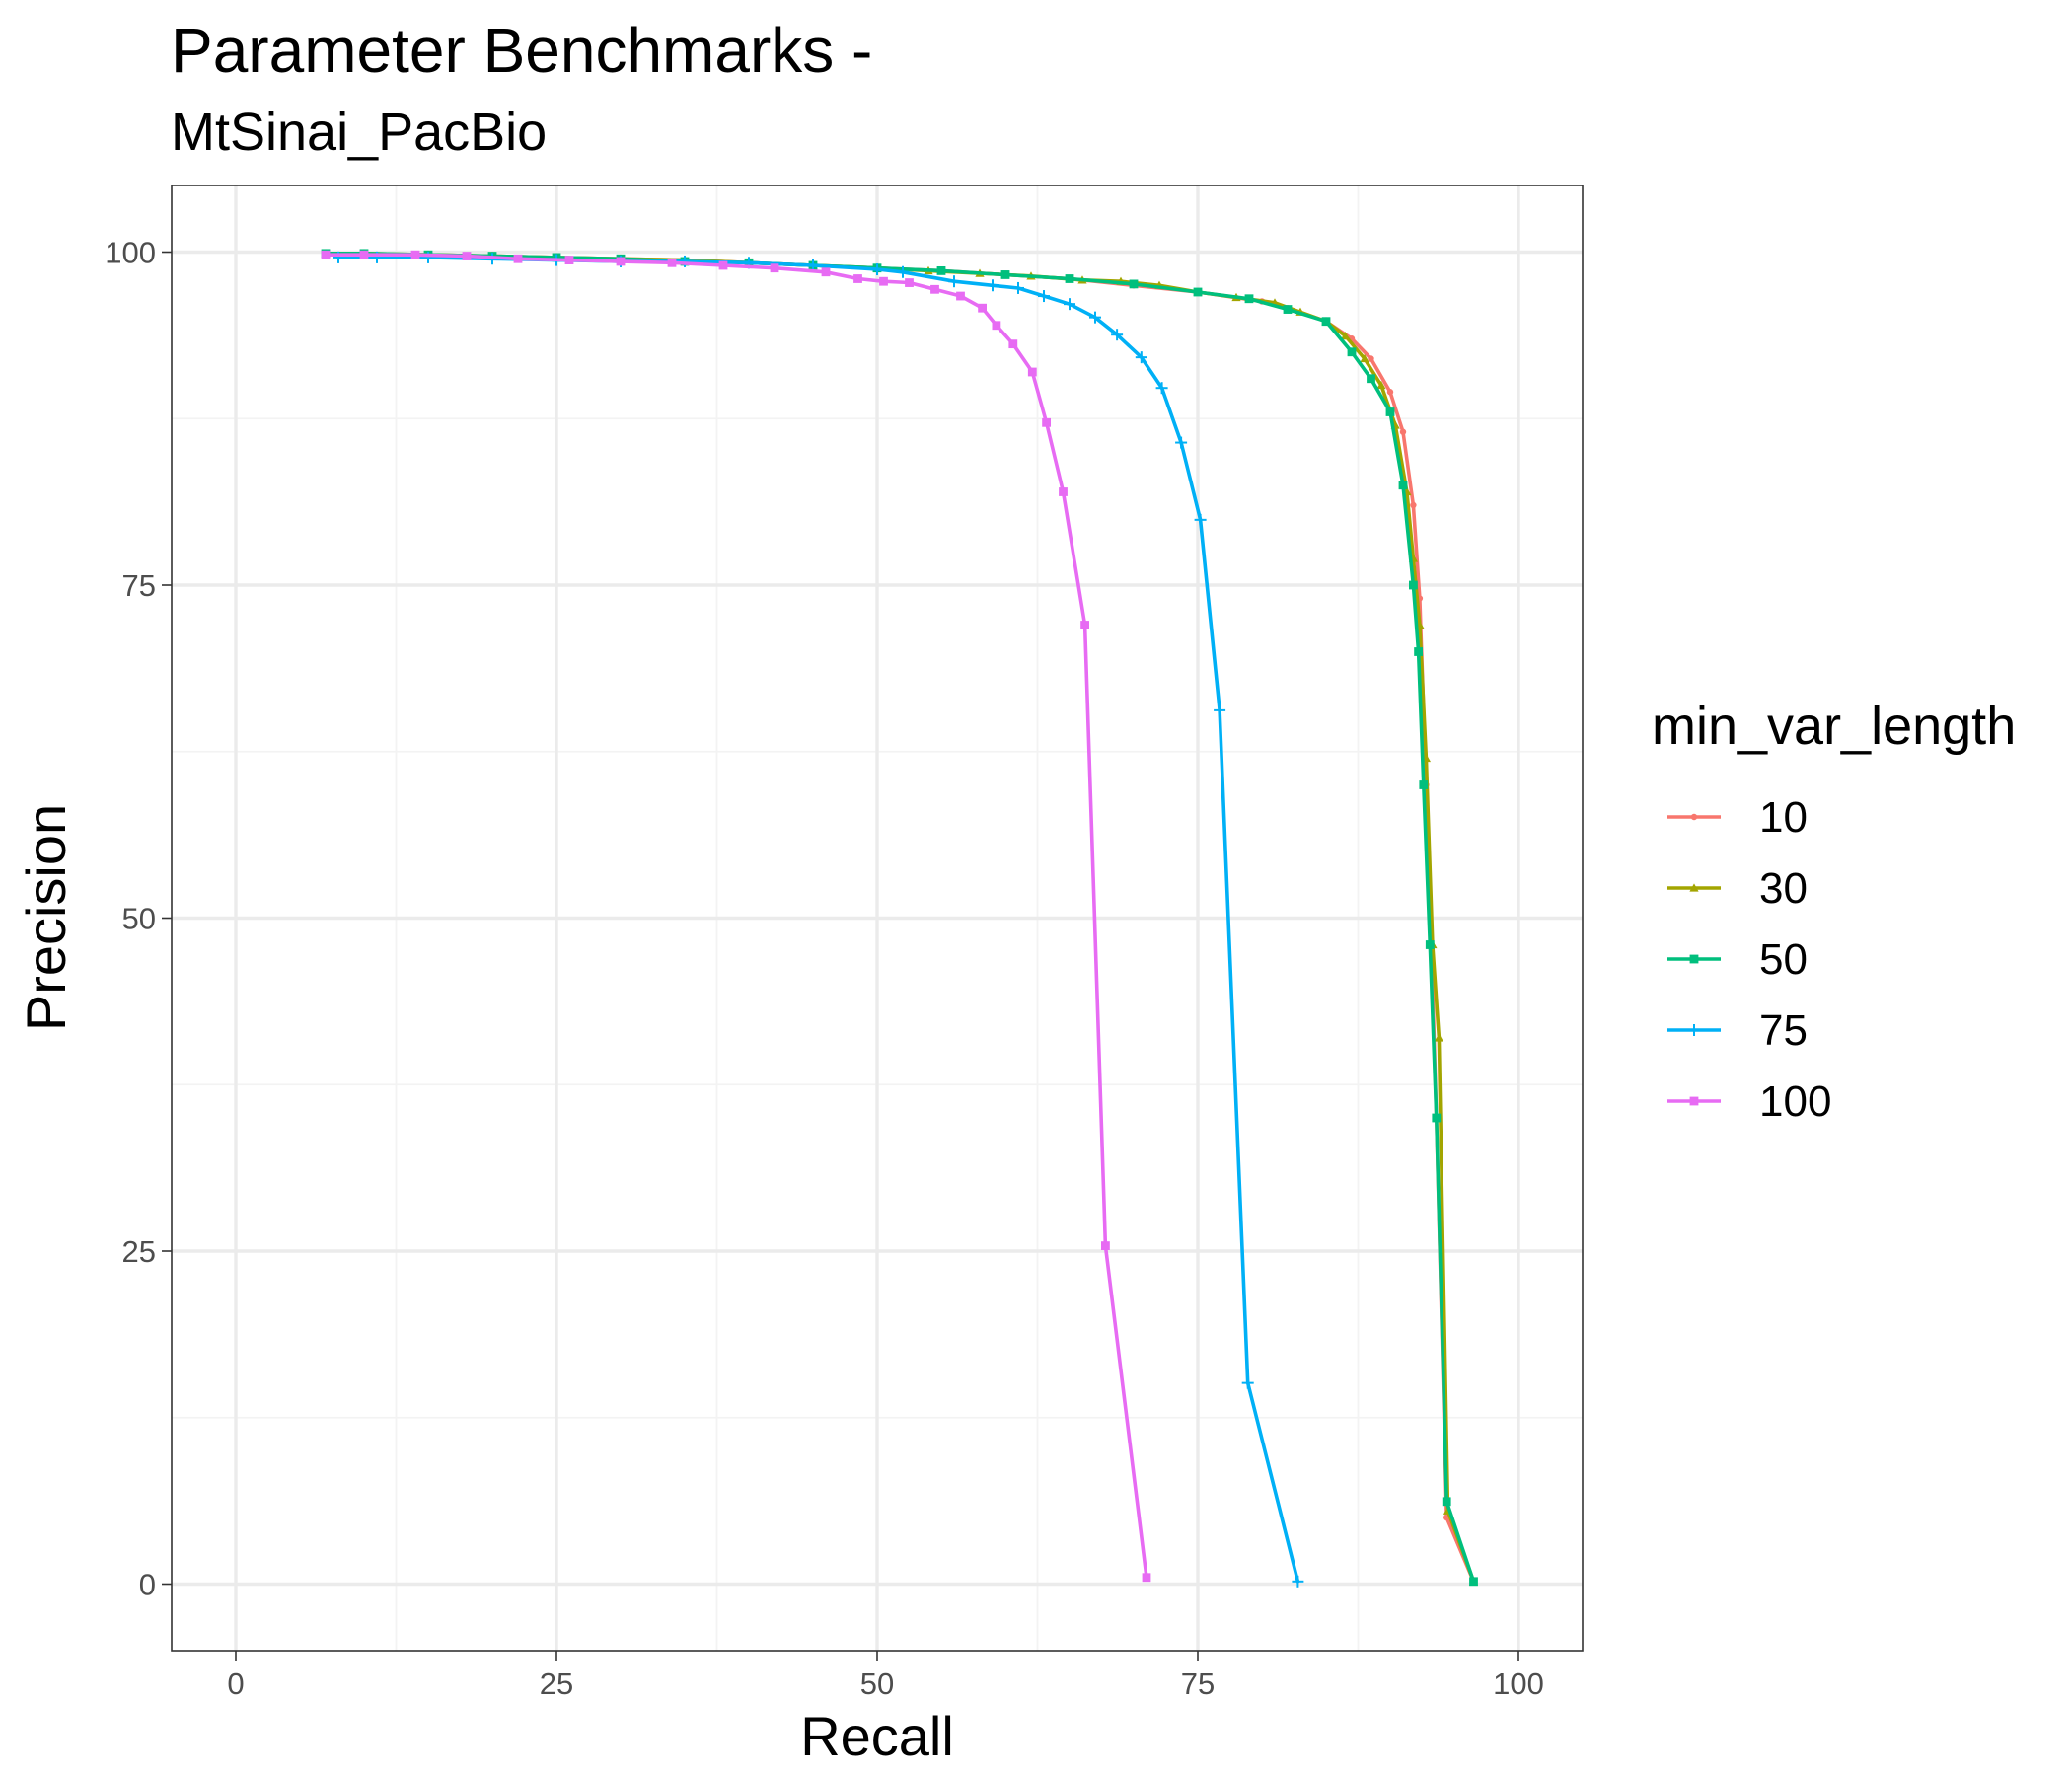  What do you see at coordinates (1784, 889) in the screenshot?
I see `legend-label: 30` at bounding box center [1784, 889].